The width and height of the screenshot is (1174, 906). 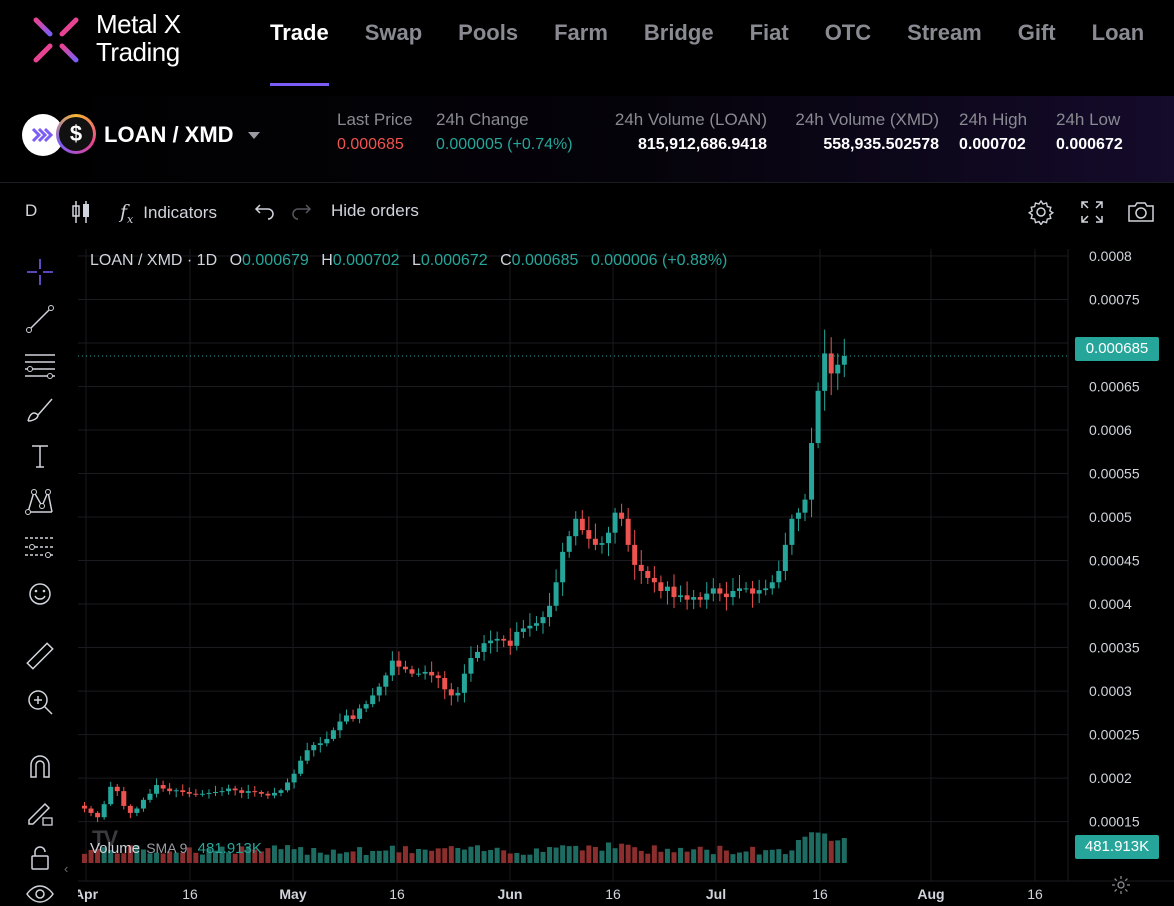 I want to click on crosshair-icon, so click(x=40, y=272).